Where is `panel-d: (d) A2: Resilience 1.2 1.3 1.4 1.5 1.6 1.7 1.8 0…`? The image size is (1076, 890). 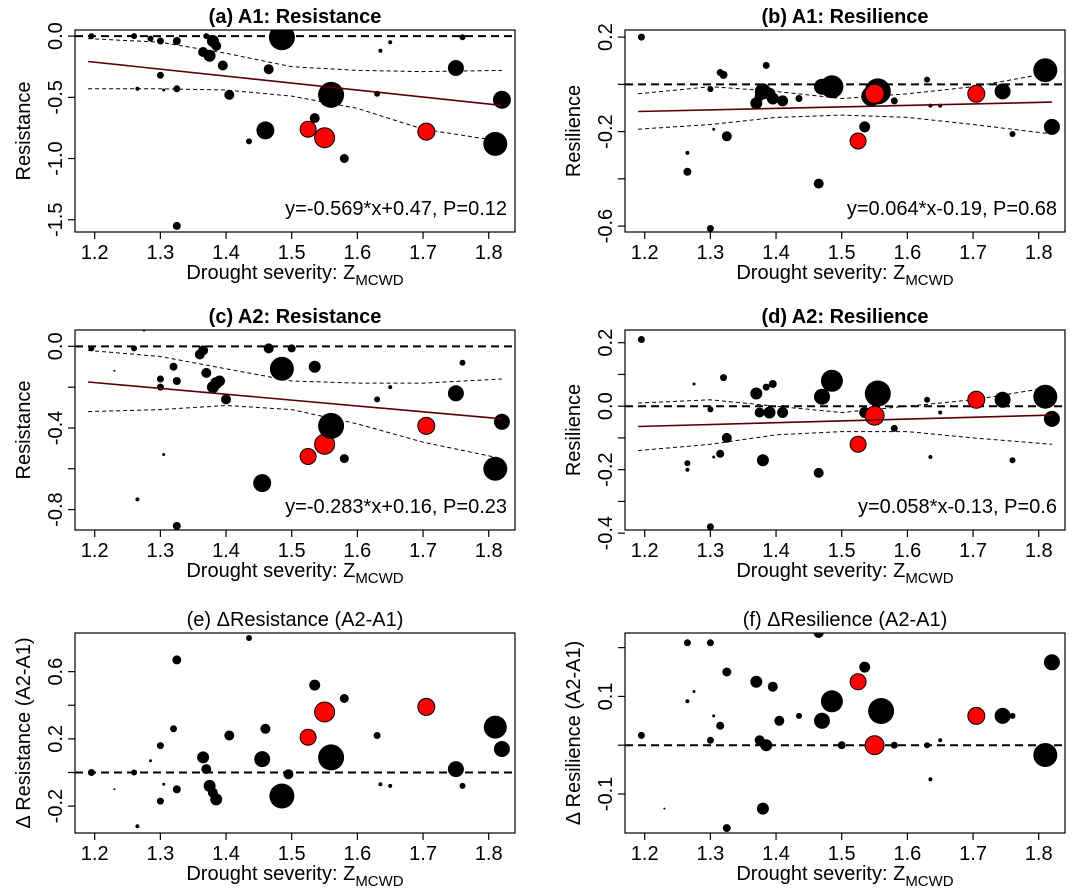 panel-d: (d) A2: Resilience 1.2 1.3 1.4 1.5 1.6 1.7 1.8 0… is located at coordinates (814, 446).